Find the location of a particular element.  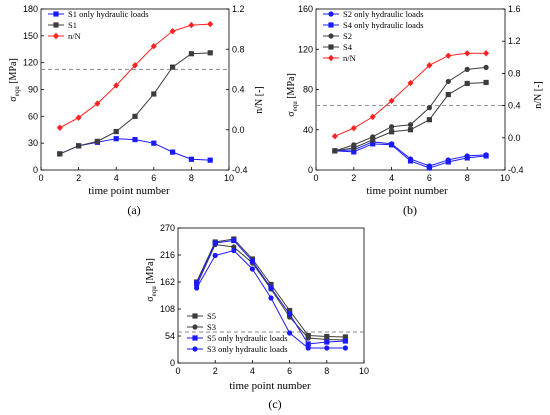

chart-a-y-axis-unit: [MPa] is located at coordinates (13, 72).